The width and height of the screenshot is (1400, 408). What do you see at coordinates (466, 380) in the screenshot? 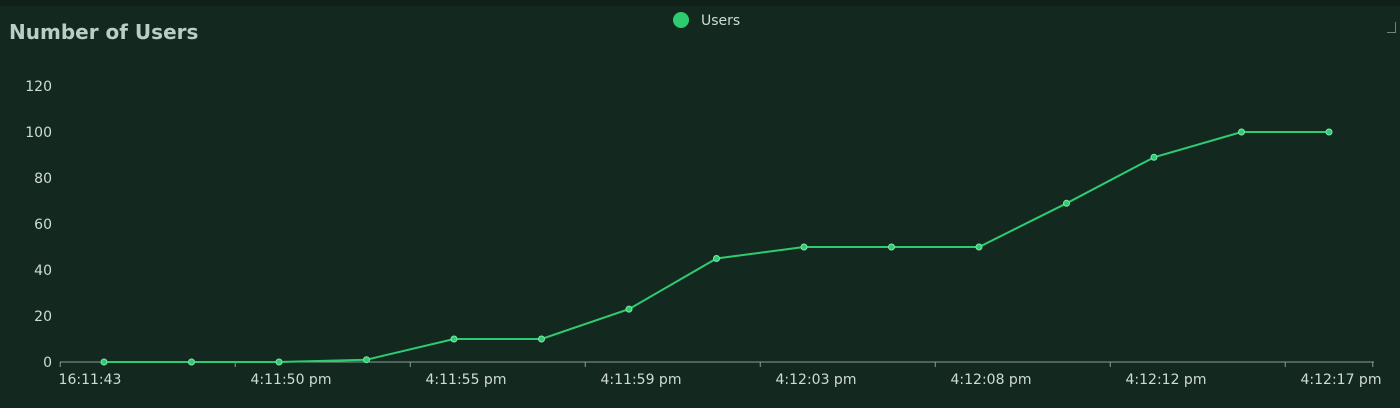
I see `x-tick-label: 4:11:55 pm` at bounding box center [466, 380].